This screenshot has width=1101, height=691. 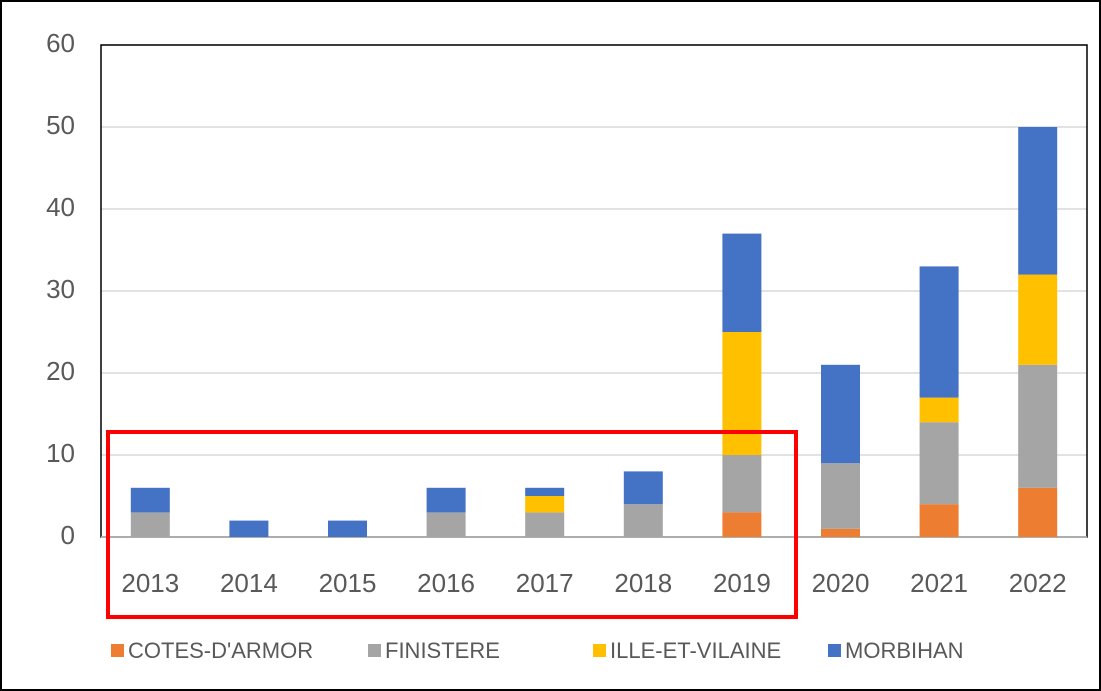 What do you see at coordinates (60, 207) in the screenshot?
I see `y-tick-label: 40` at bounding box center [60, 207].